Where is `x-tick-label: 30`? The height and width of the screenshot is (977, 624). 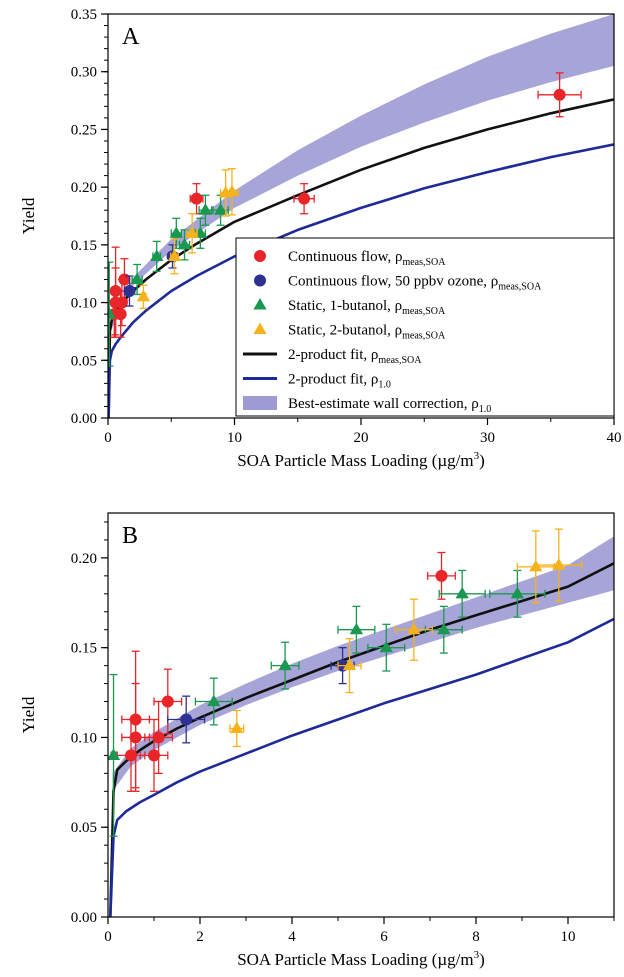 x-tick-label: 30 is located at coordinates (487, 438).